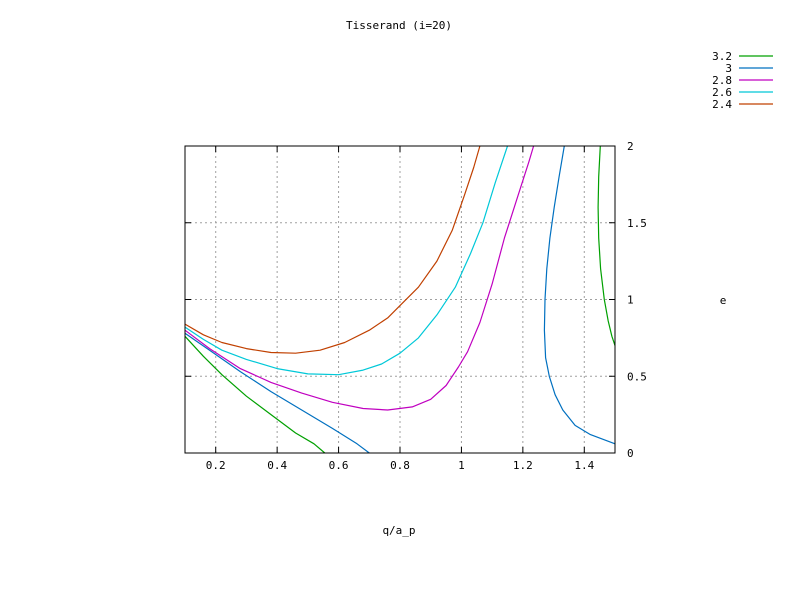 The height and width of the screenshot is (600, 800). Describe the element at coordinates (722, 80) in the screenshot. I see `legend-label: 2.8` at that location.